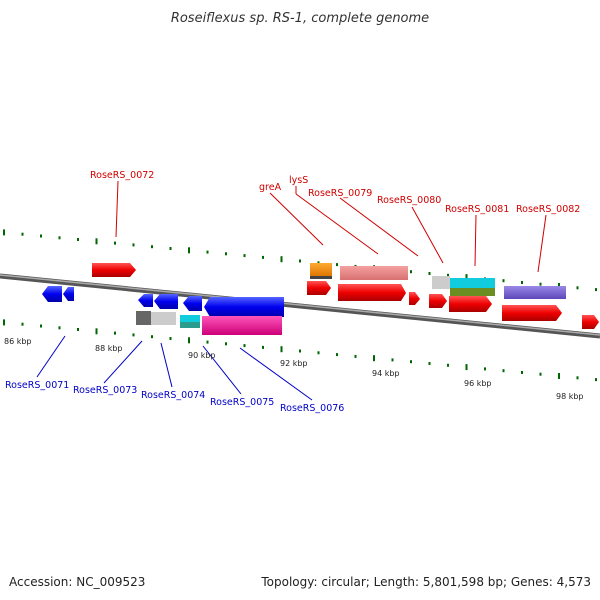 The width and height of the screenshot is (600, 600). I want to click on gene-reverse-b, so click(166, 301).